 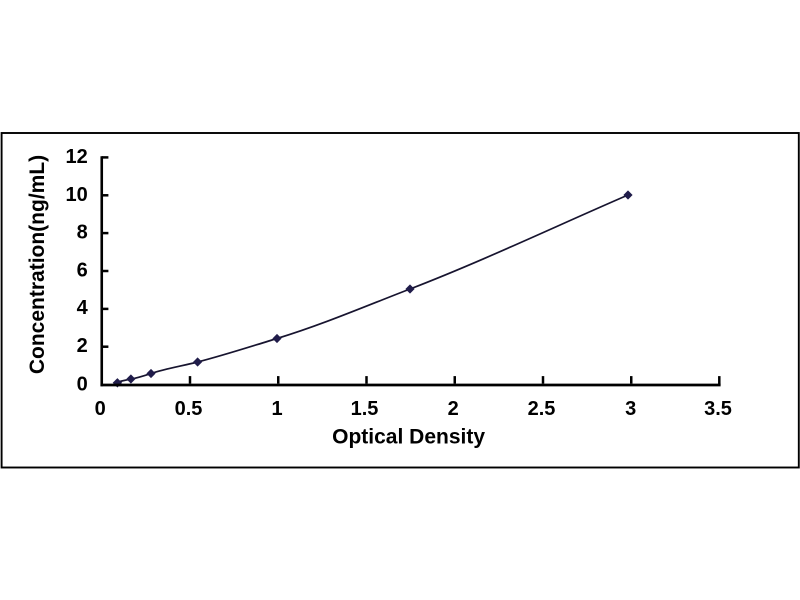 I want to click on svg-text: 12, so click(x=77, y=157).